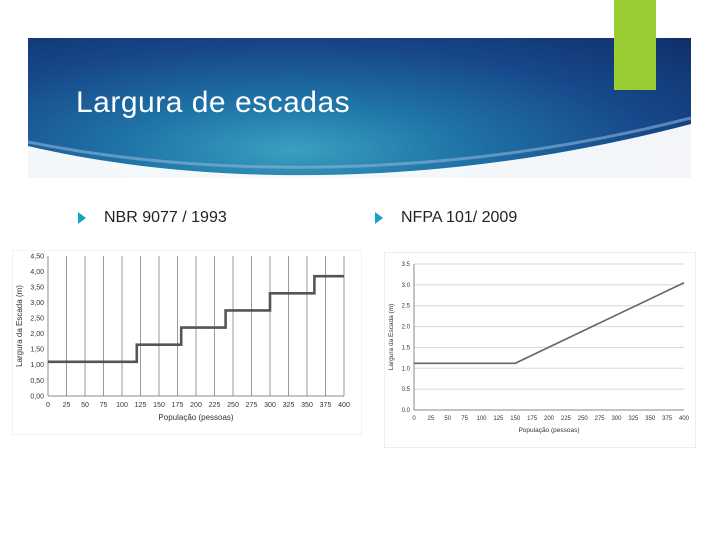 The height and width of the screenshot is (540, 720). Describe the element at coordinates (406, 328) in the screenshot. I see `y-tick-label: 2.0` at that location.